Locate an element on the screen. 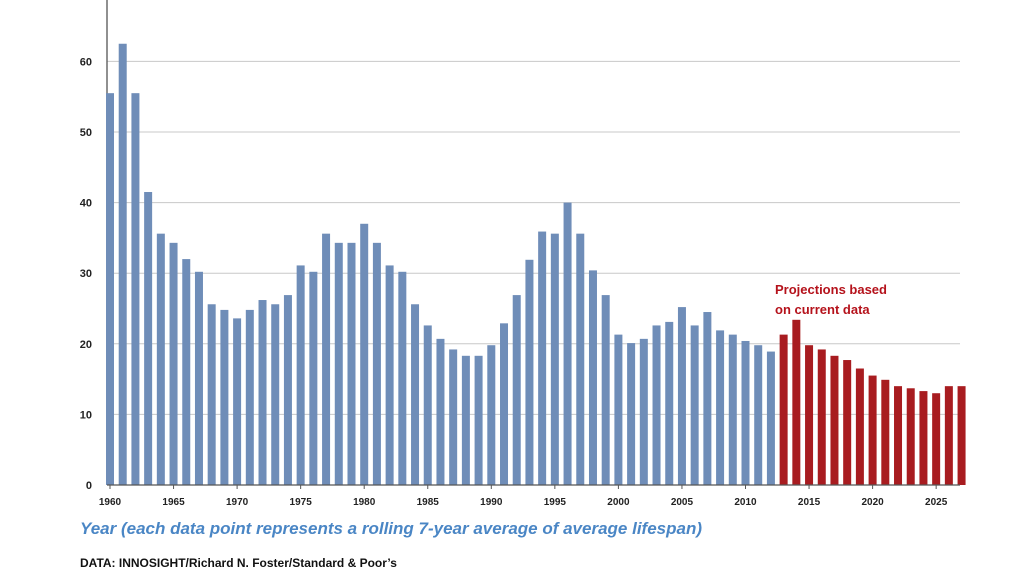  projection-bar-2022 is located at coordinates (898, 435).